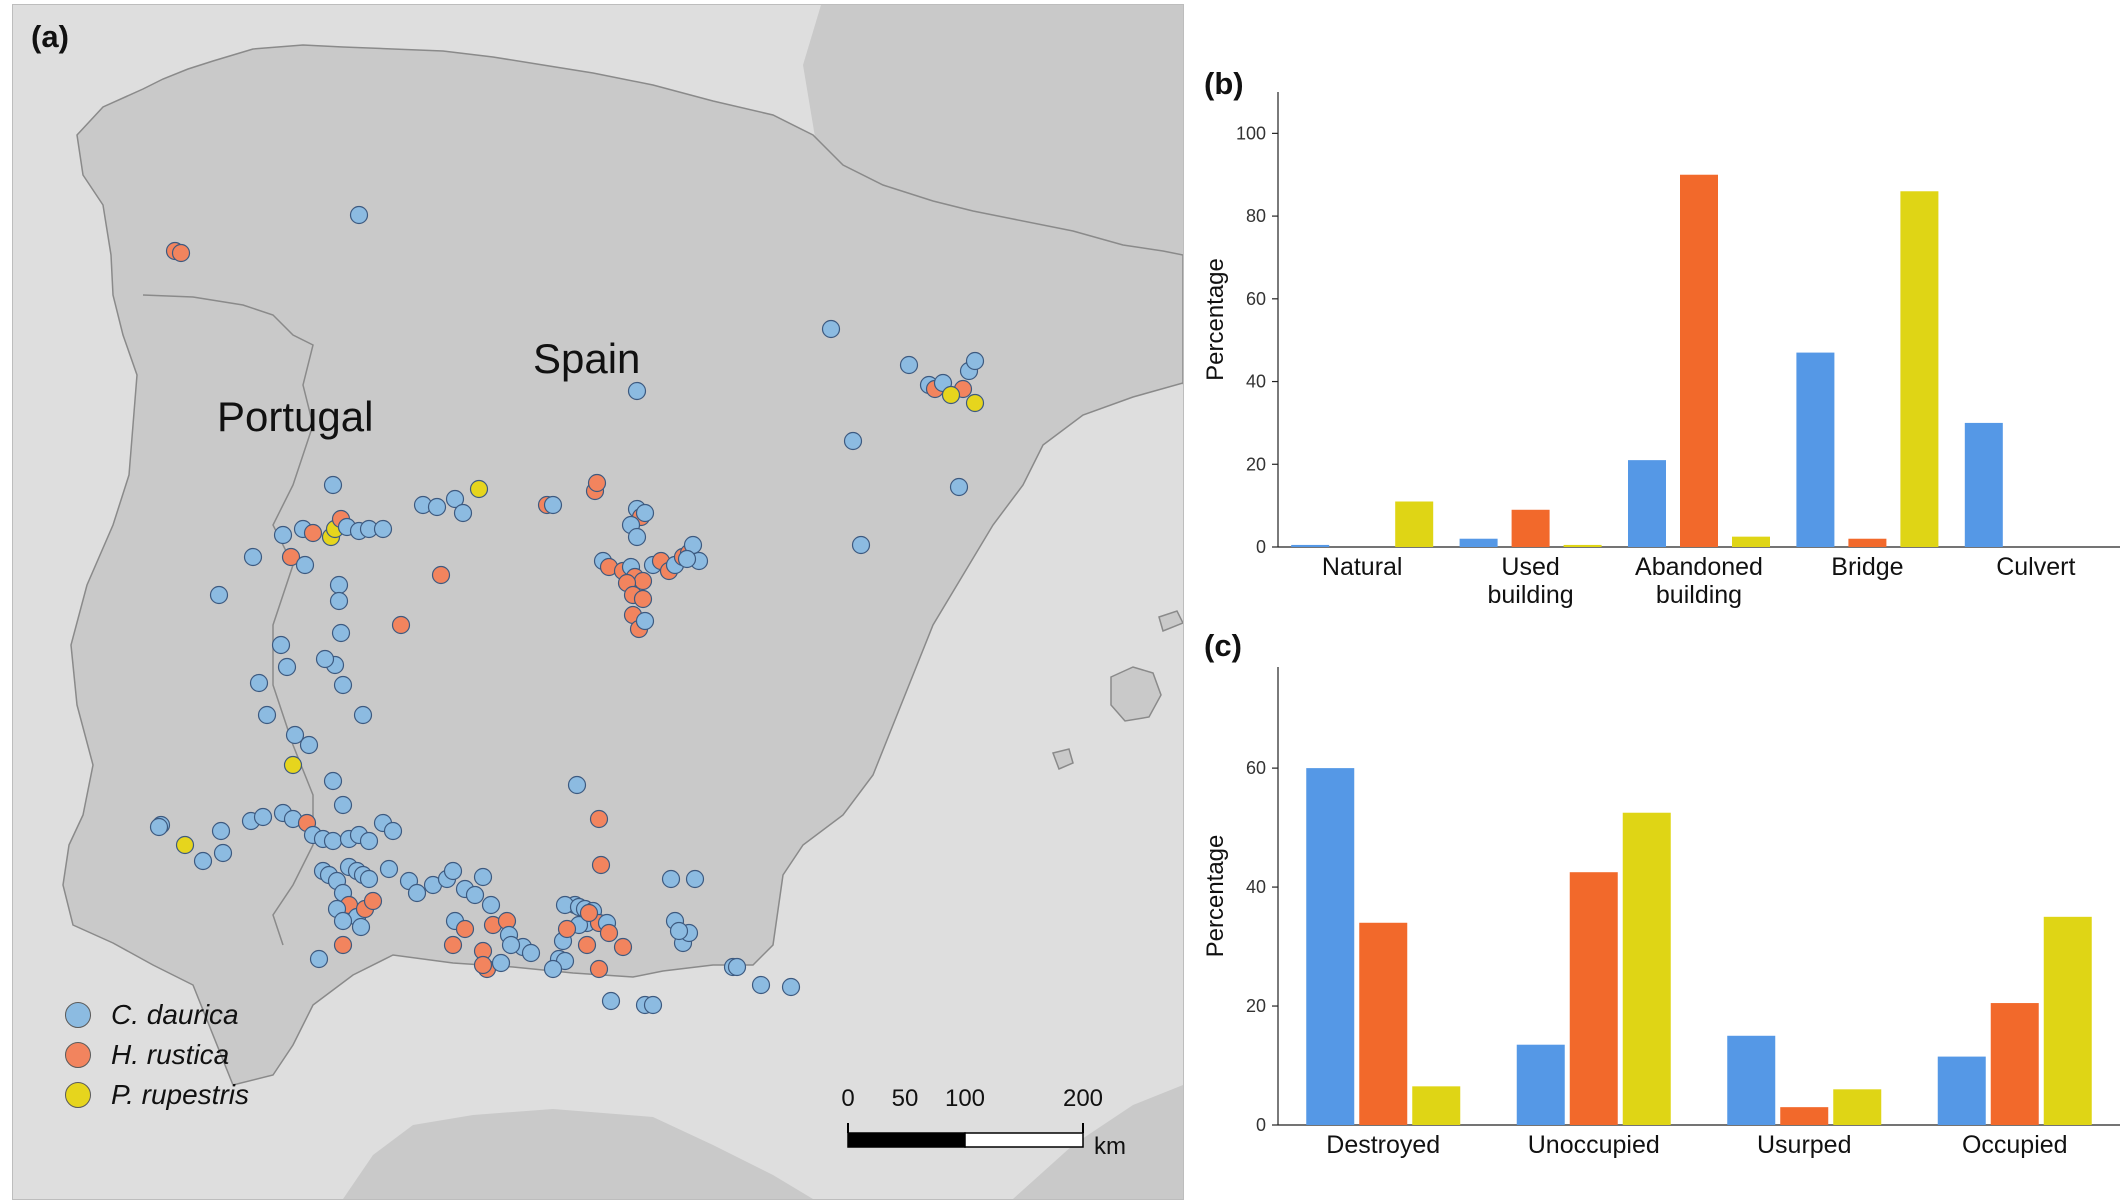  What do you see at coordinates (578, 1154) in the screenshot?
I see `africa-land` at bounding box center [578, 1154].